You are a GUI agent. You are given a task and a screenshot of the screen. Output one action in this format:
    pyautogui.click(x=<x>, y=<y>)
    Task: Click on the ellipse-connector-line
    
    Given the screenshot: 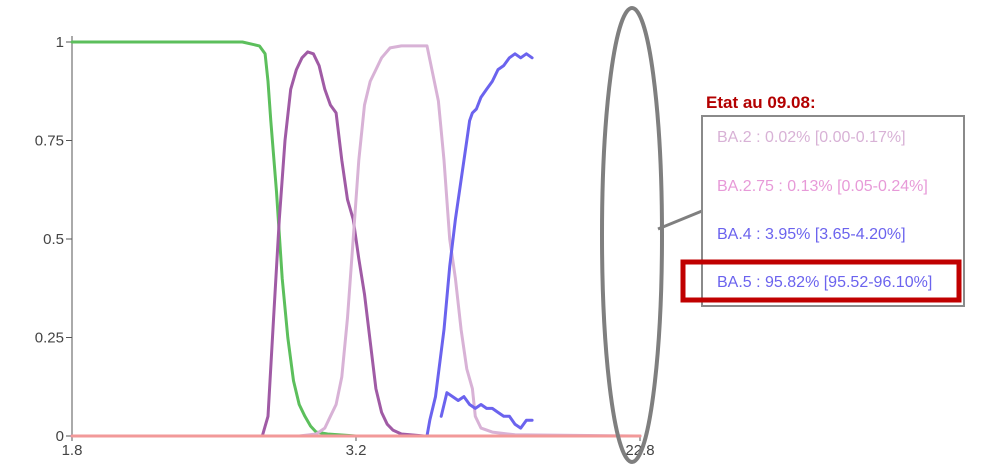 What is the action you would take?
    pyautogui.click(x=680, y=220)
    